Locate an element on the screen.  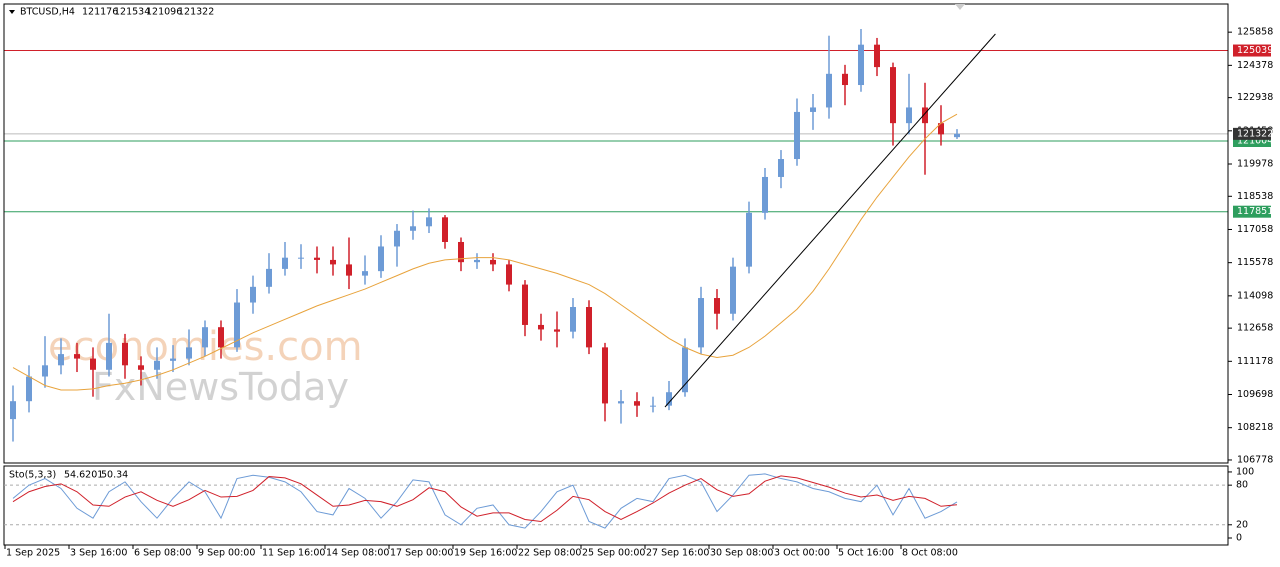
open-value: 121176 is located at coordinates (100, 12).